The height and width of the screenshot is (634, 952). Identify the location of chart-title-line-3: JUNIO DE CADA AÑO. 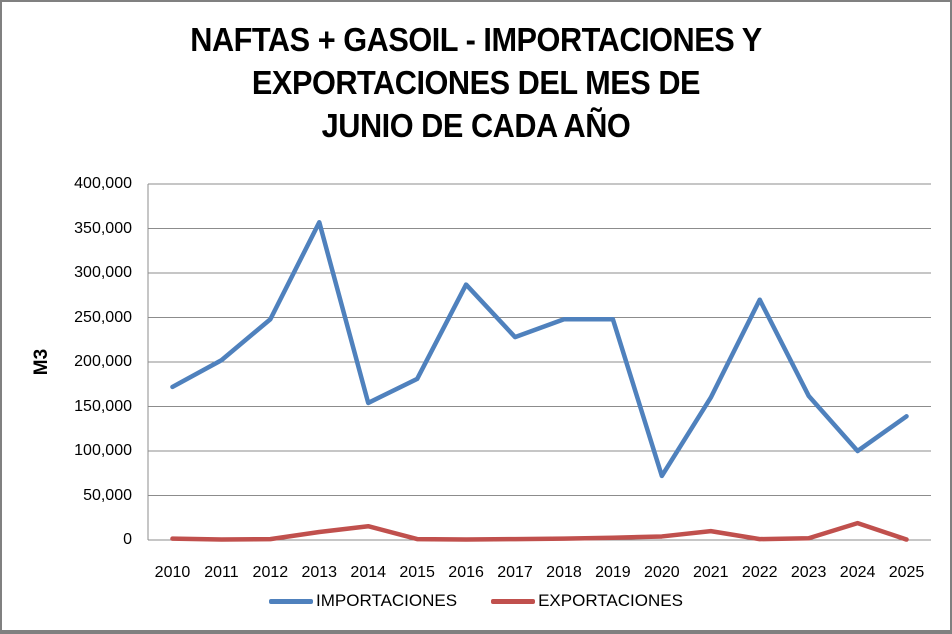
(476, 125).